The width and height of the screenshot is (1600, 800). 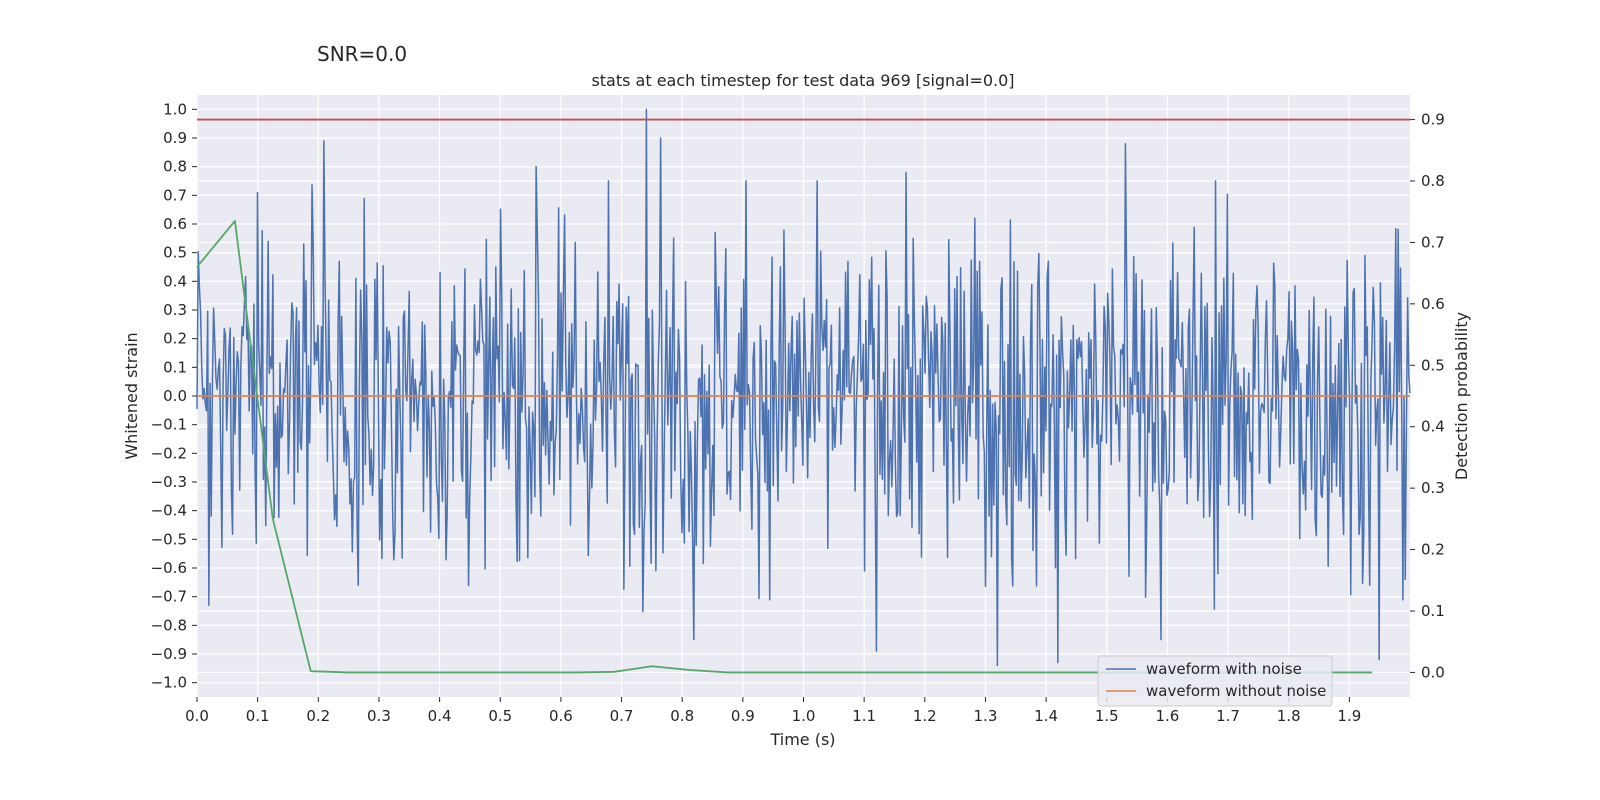 What do you see at coordinates (175, 167) in the screenshot?
I see `y-tick-label-left: 0.8` at bounding box center [175, 167].